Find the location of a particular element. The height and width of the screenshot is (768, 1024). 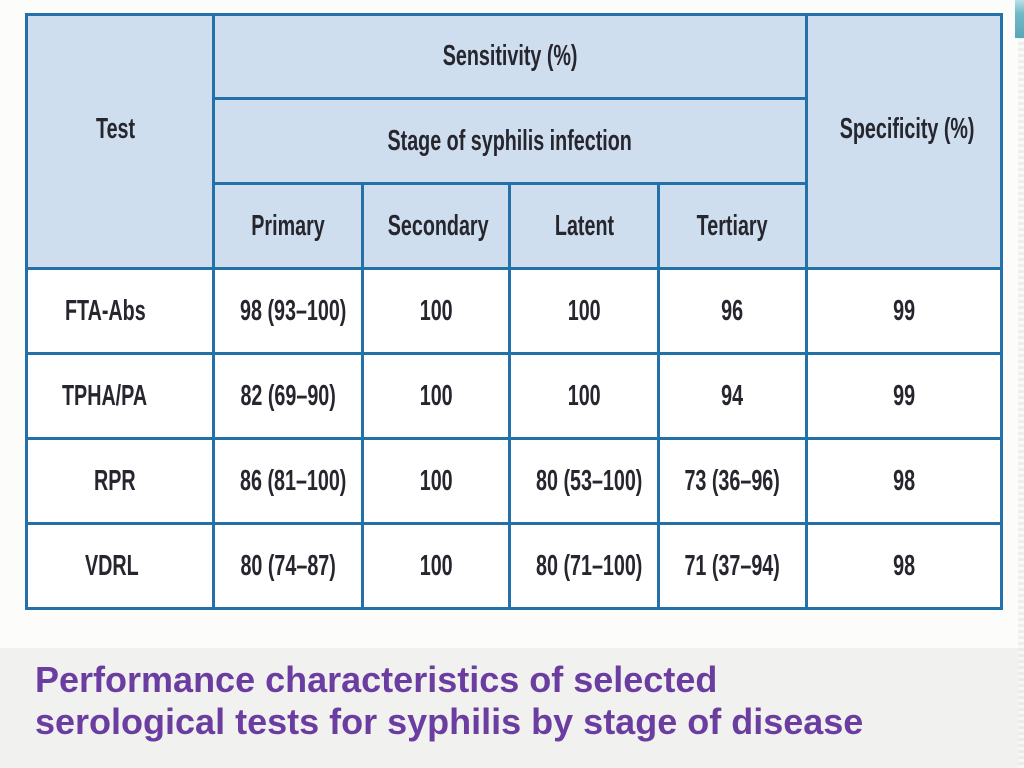

cell-latent: 80 (53–100) is located at coordinates (584, 481).